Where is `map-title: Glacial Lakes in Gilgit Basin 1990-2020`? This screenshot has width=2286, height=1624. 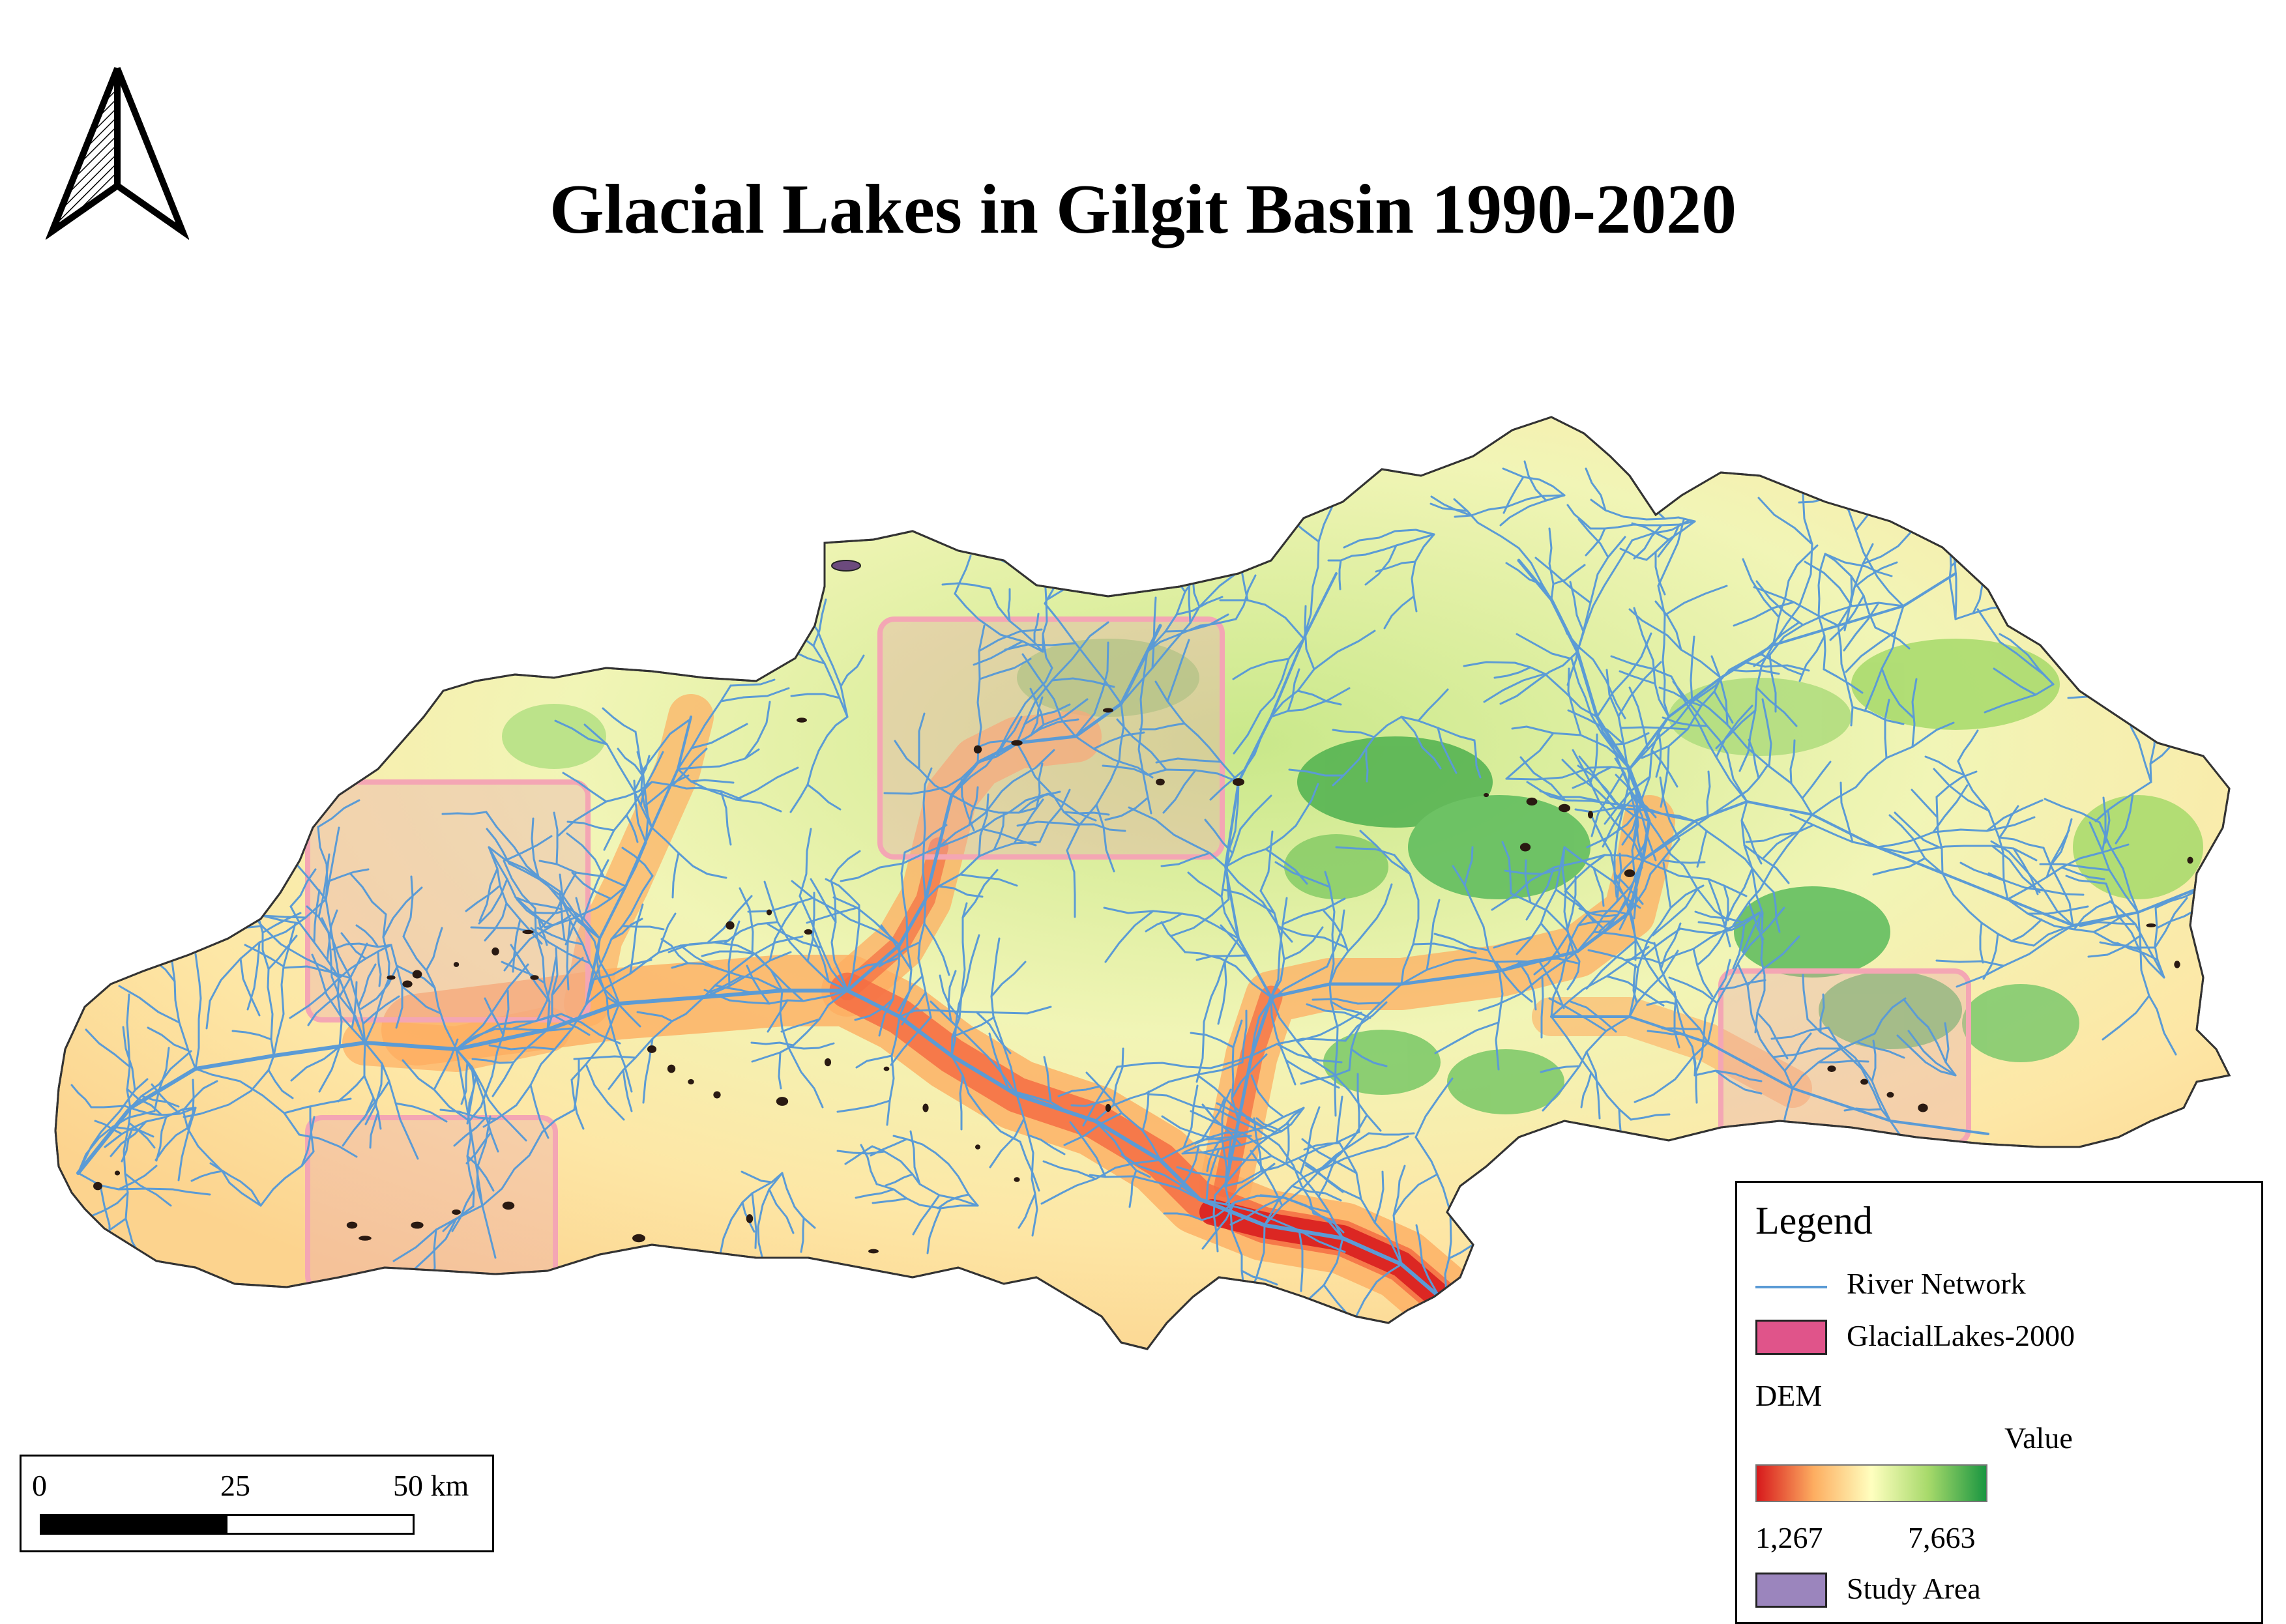 map-title: Glacial Lakes in Gilgit Basin 1990-2020 is located at coordinates (1143, 209).